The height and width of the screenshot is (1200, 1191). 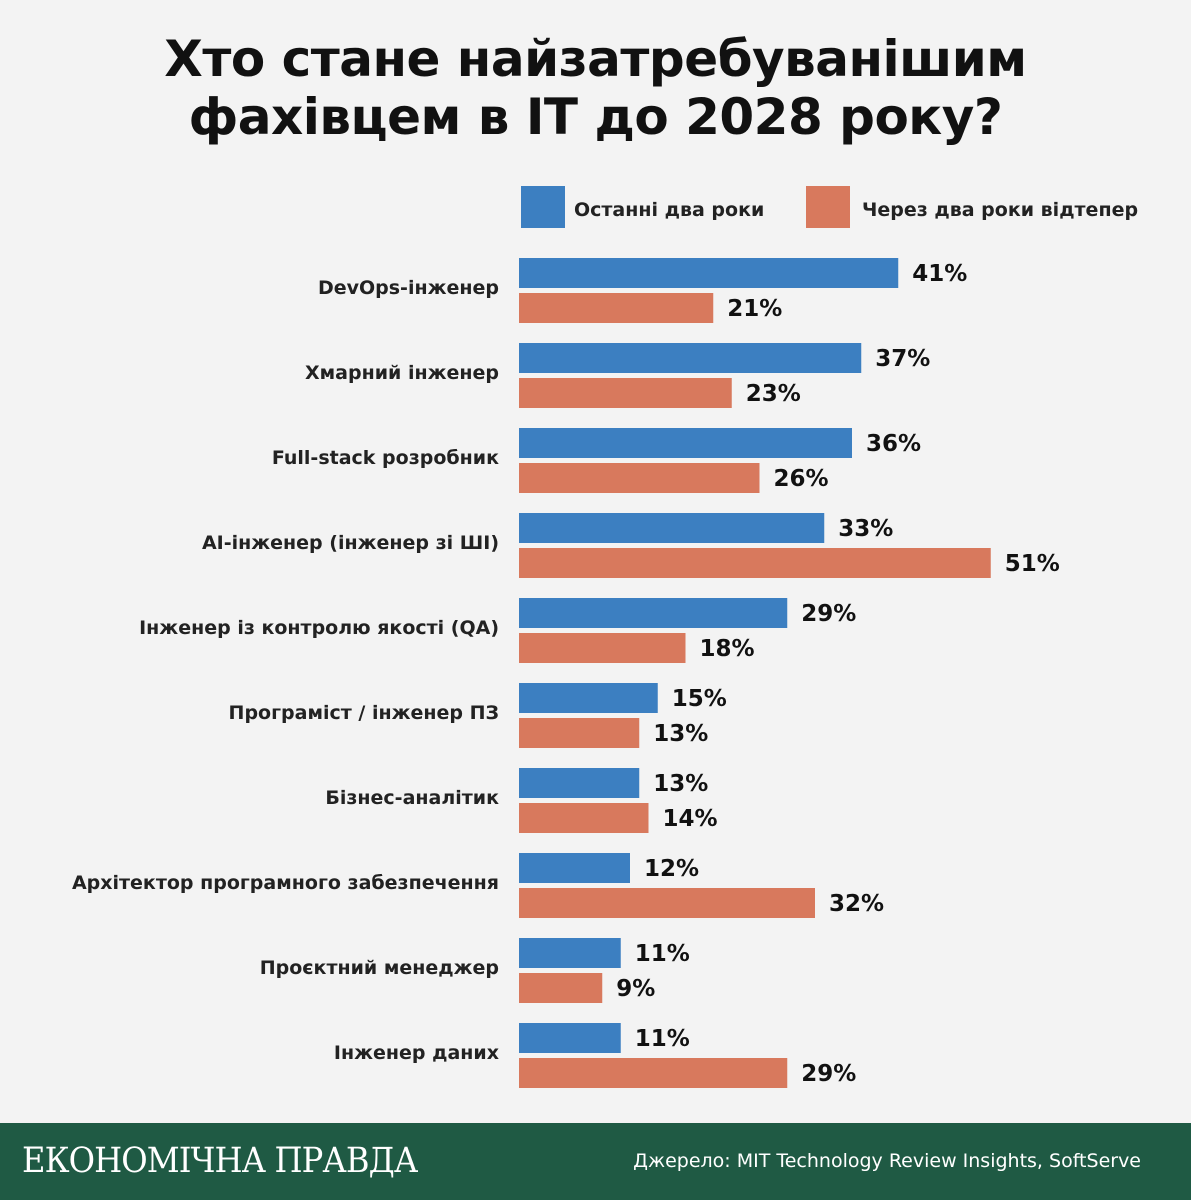 What do you see at coordinates (364, 713) in the screenshot?
I see `category-label: Програміст / інженер ПЗ` at bounding box center [364, 713].